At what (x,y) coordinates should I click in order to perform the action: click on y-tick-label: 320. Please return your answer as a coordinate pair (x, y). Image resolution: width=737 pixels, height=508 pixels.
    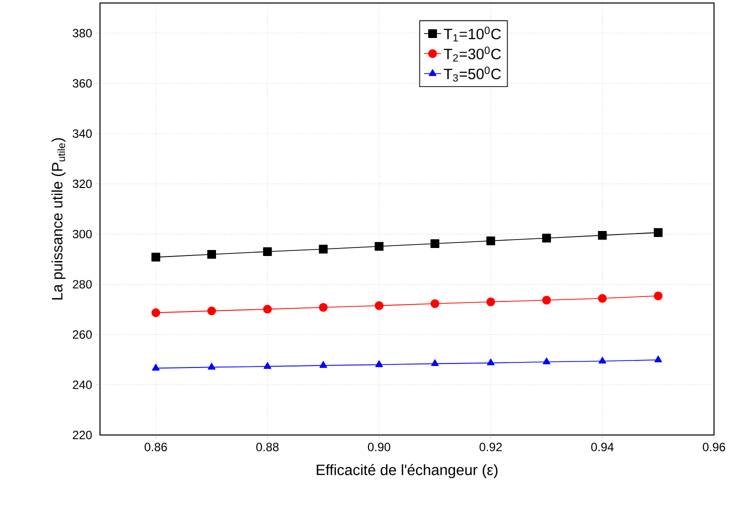
    Looking at the image, I should click on (82, 184).